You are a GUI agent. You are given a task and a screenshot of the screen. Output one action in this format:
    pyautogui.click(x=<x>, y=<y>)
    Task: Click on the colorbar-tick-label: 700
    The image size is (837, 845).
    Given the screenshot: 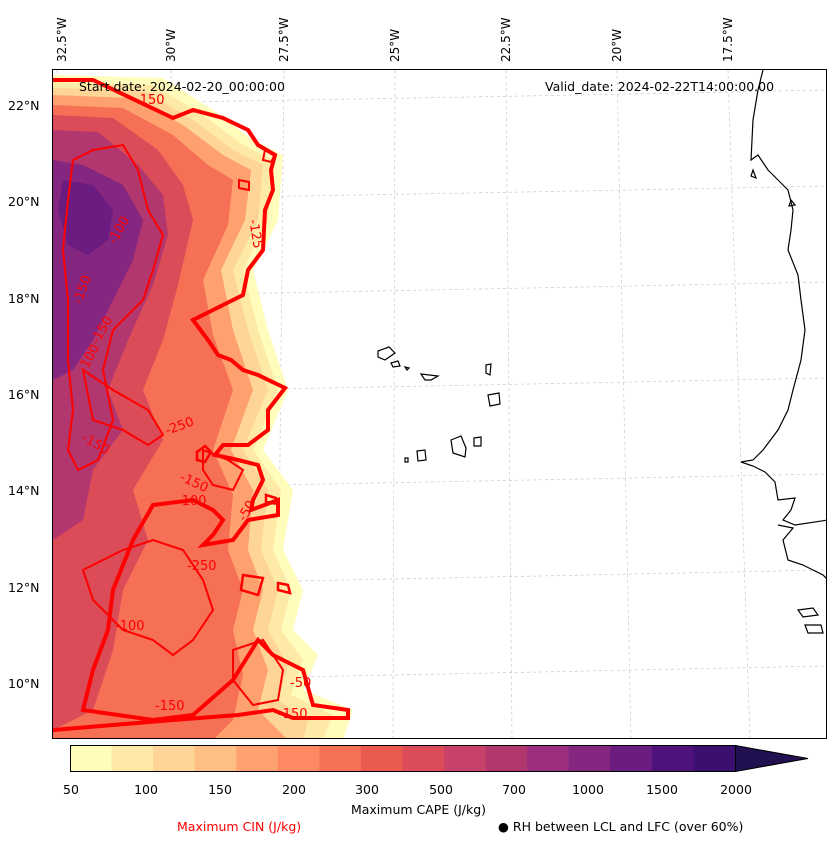 What is the action you would take?
    pyautogui.click(x=514, y=789)
    